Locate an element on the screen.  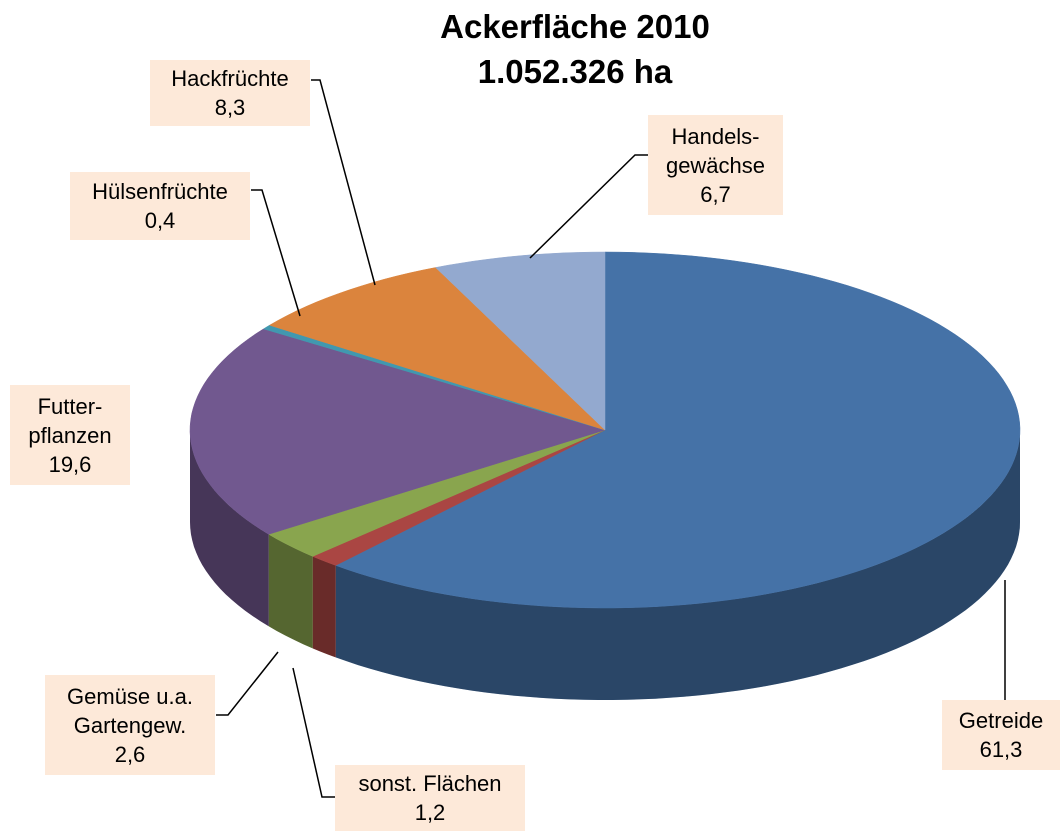
data-label: Gemüse u.a. Gartengew. 2,6 is located at coordinates (130, 725).